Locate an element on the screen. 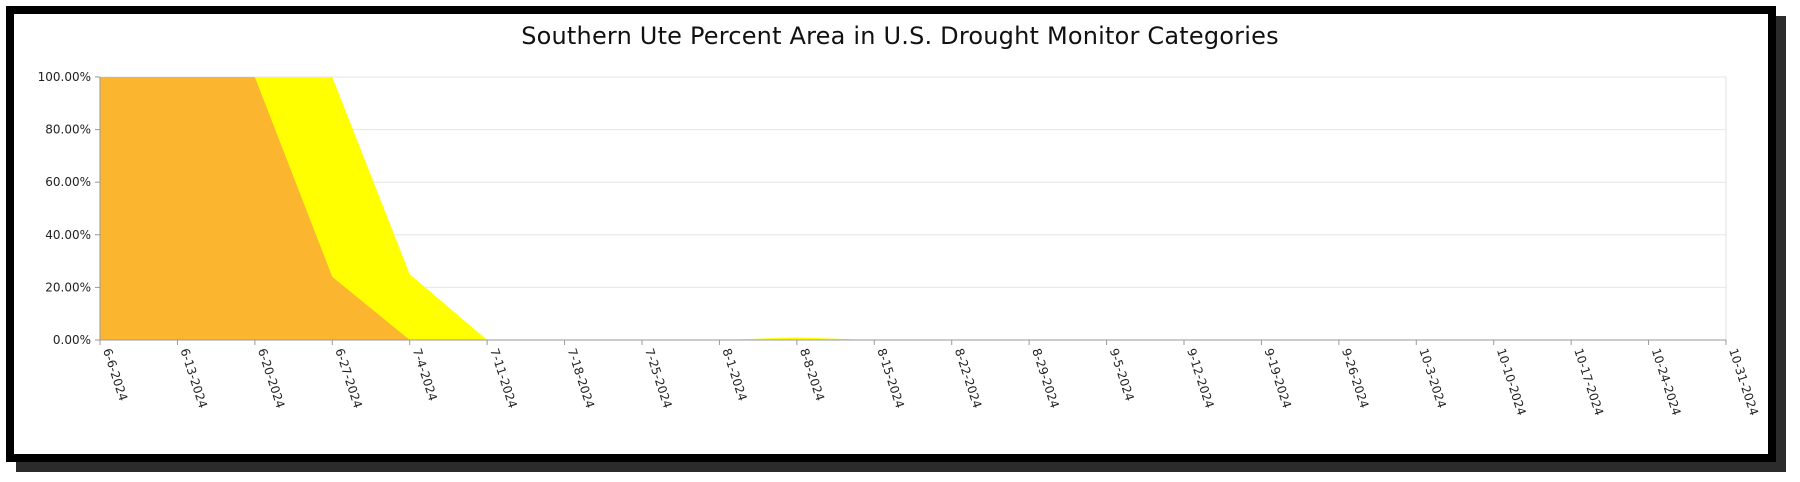 This screenshot has width=1800, height=482. y-axis-tick-labels: 0.00% 20.00% 40.00% 60.00% 80.00% 100.00% is located at coordinates (64, 208).